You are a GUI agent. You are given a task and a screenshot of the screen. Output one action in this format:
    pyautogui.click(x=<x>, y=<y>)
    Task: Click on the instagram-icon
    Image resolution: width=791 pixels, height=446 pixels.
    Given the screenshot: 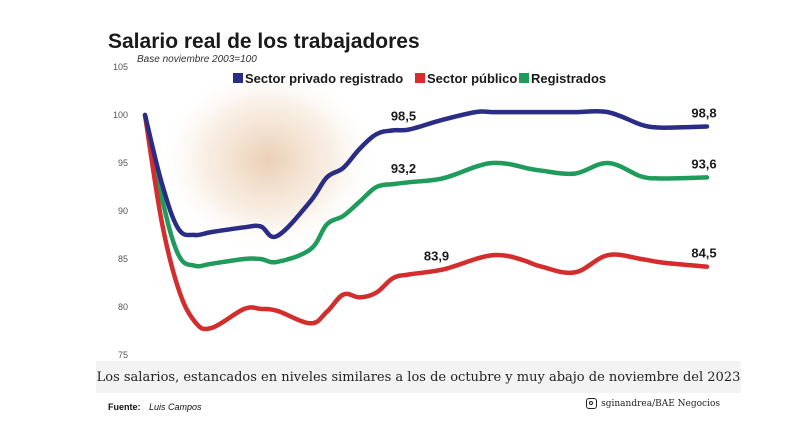 What is the action you would take?
    pyautogui.click(x=592, y=403)
    